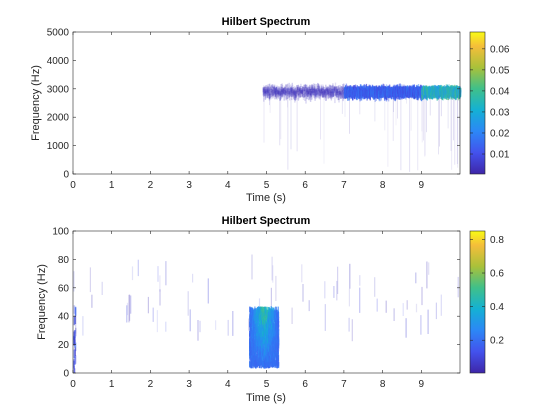 The height and width of the screenshot is (420, 560). I want to click on chart1-title: Hilbert Spectrum, so click(266, 22).